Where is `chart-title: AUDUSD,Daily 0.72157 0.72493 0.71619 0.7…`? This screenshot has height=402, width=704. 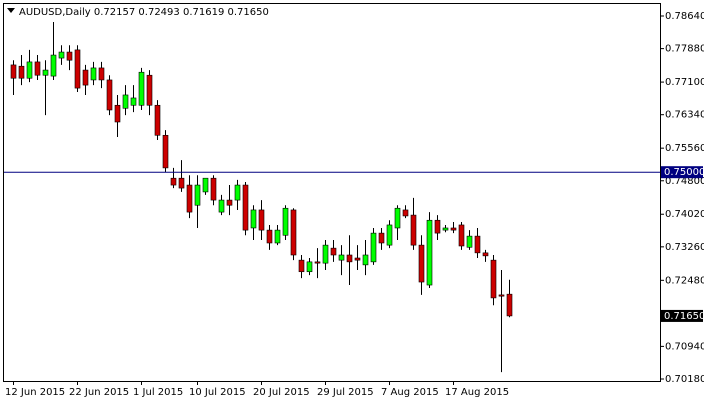
chart-title: AUDUSD,Daily 0.72157 0.72493 0.71619 0.7… is located at coordinates (144, 12).